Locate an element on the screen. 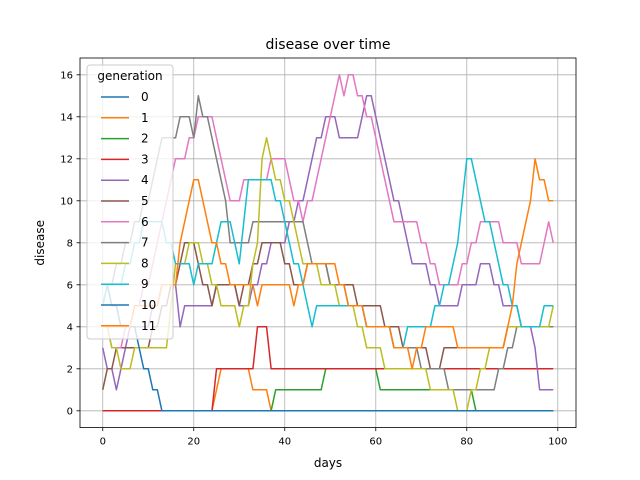 The width and height of the screenshot is (640, 480). legend-entries: 0 1 2 3 4 5 6 7 8 9 10 11 is located at coordinates (128, 211).